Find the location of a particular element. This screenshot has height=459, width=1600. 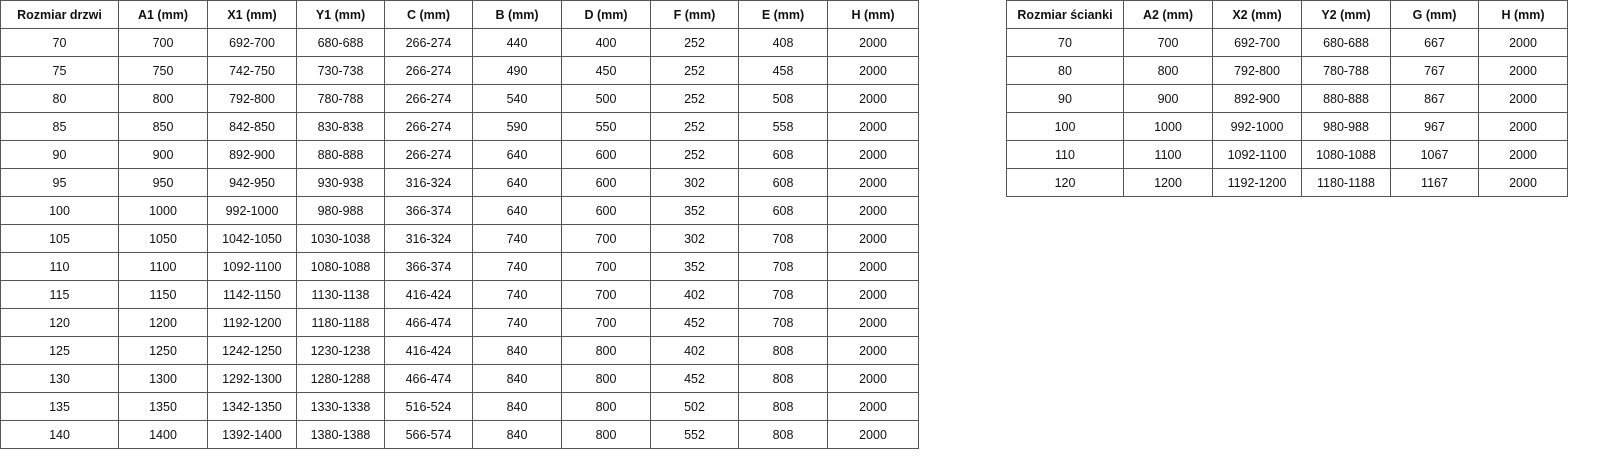

table-cell: 490 is located at coordinates (517, 70).